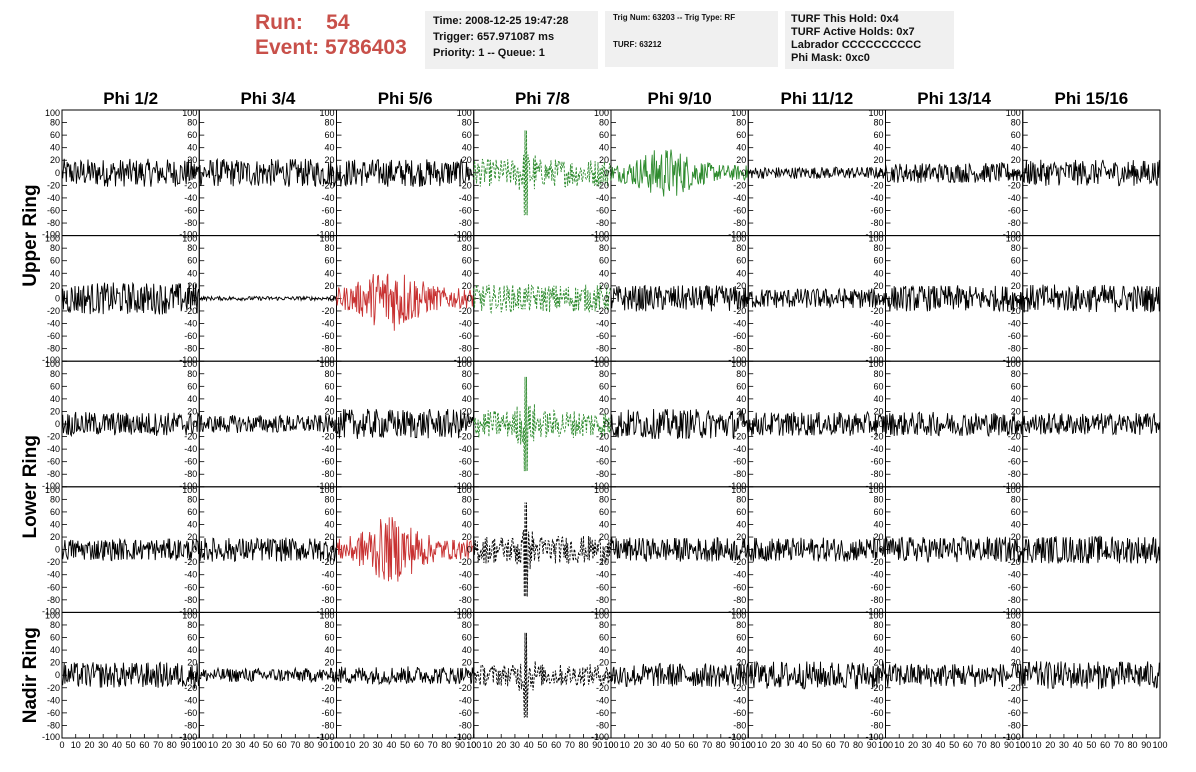 The width and height of the screenshot is (1196, 772). What do you see at coordinates (501, 21) in the screenshot?
I see `time-text: Time: 2008-12-25 19:47:28` at bounding box center [501, 21].